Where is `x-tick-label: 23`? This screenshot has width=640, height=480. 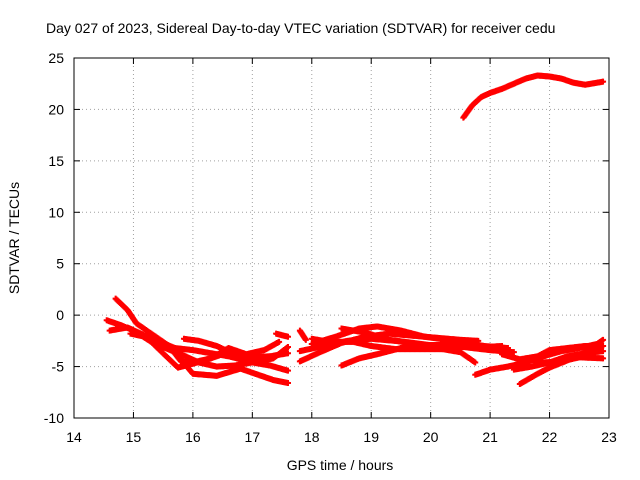
x-tick-label: 23 is located at coordinates (609, 437).